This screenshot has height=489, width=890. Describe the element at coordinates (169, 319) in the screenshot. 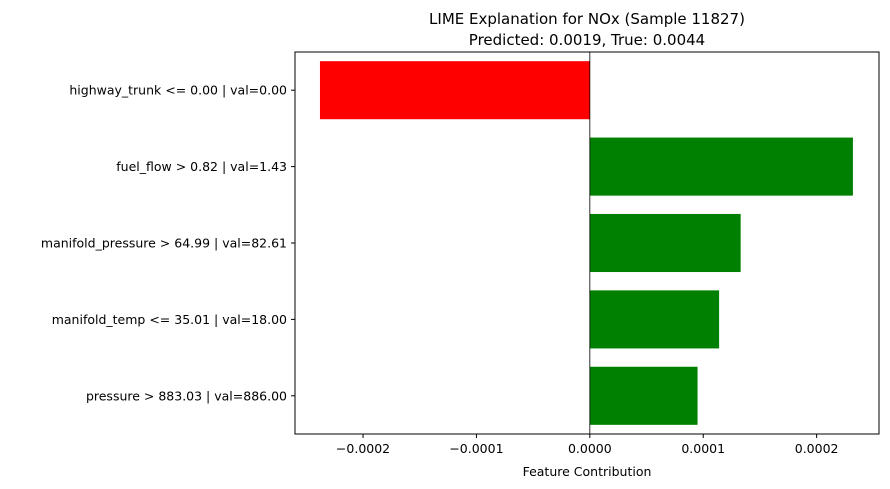

I see `y-tick-label-3: manifold_temp <= 35.01 | val=18.00` at that location.